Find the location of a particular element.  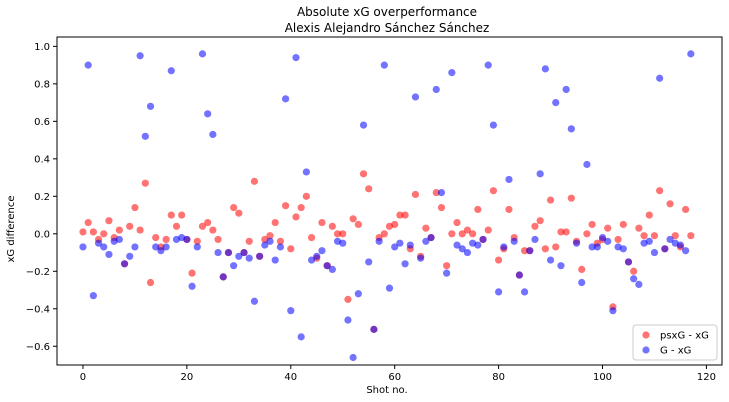

legend: psxG - xG G - xG is located at coordinates (675, 342).